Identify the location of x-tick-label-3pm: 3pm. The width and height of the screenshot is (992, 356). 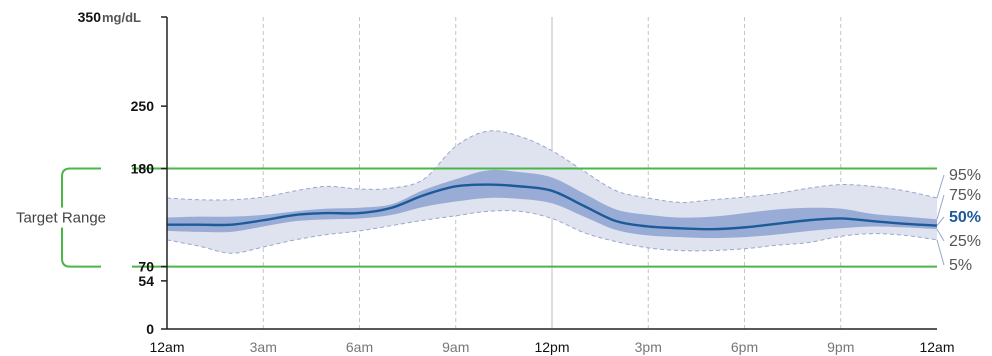
(648, 347).